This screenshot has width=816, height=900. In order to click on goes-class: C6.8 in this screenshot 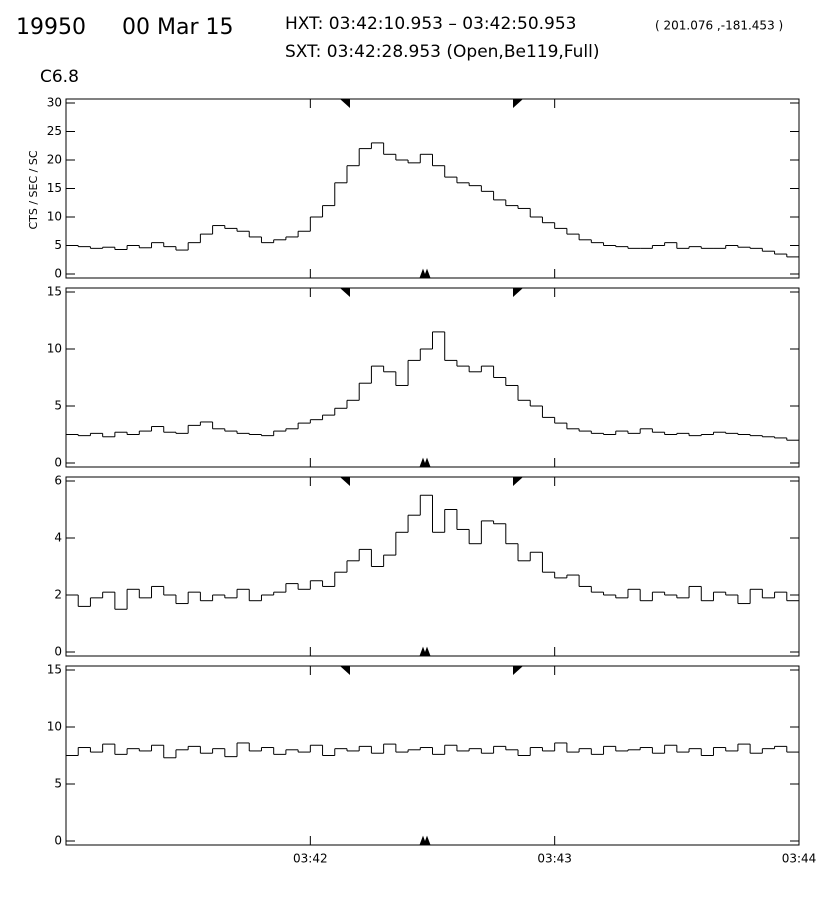, I will do `click(59, 77)`.